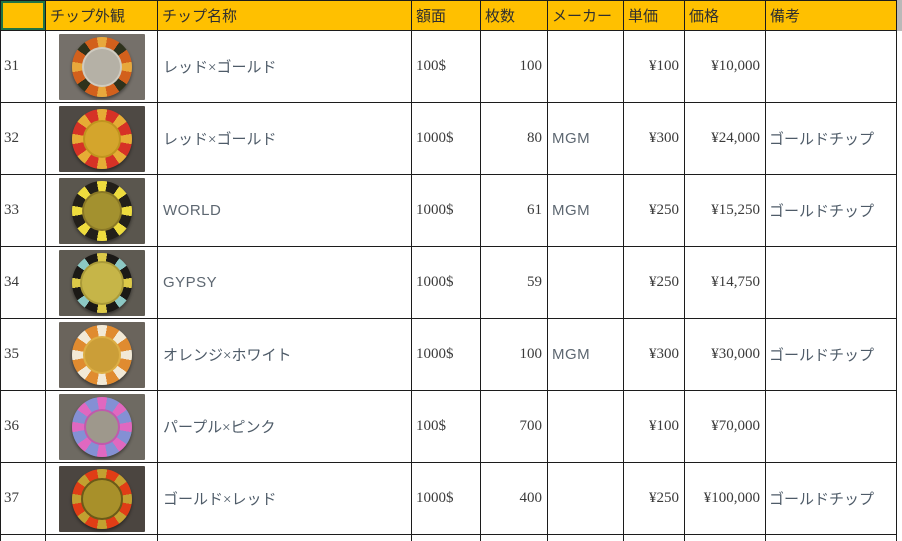 The height and width of the screenshot is (541, 902). I want to click on header-cell-price: 価格, so click(725, 16).